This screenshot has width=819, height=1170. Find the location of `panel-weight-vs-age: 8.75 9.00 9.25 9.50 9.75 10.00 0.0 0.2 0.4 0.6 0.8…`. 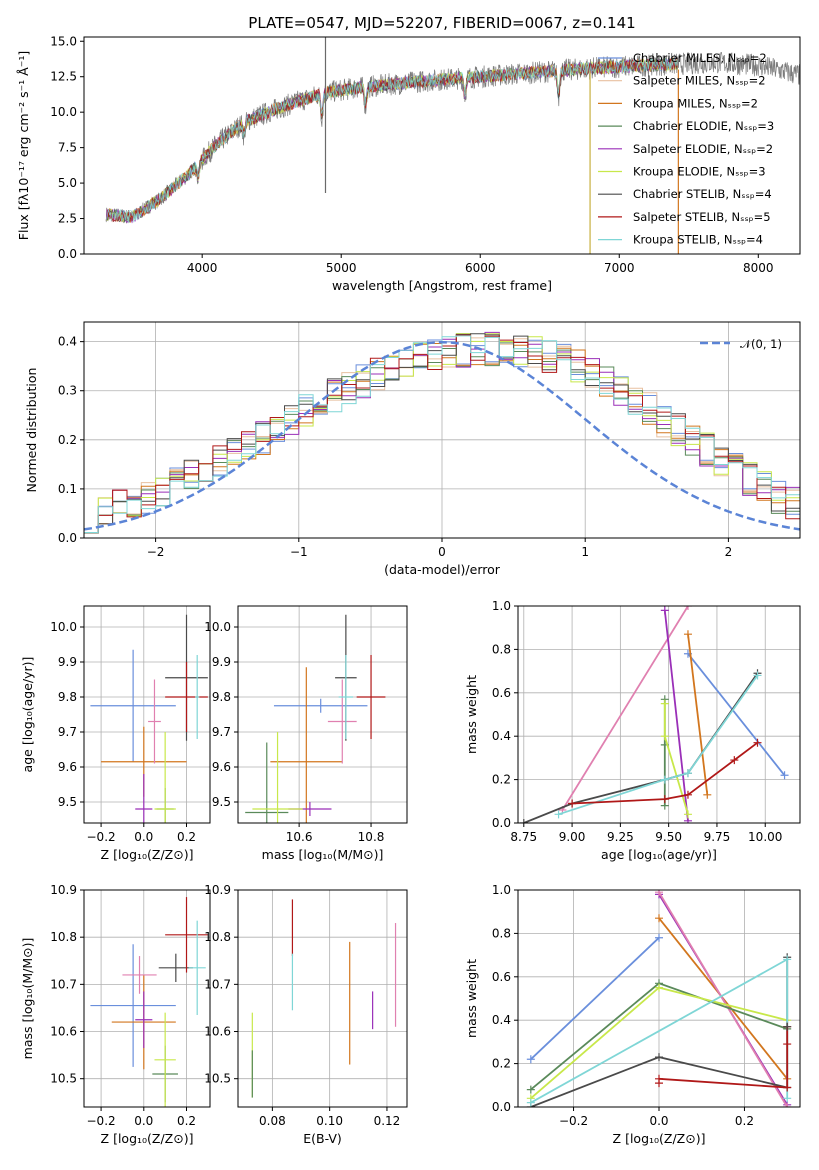

panel-weight-vs-age: 8.75 9.00 9.25 9.50 9.75 10.00 0.0 0.2 0.4 0.6 0.8… is located at coordinates (632, 730).